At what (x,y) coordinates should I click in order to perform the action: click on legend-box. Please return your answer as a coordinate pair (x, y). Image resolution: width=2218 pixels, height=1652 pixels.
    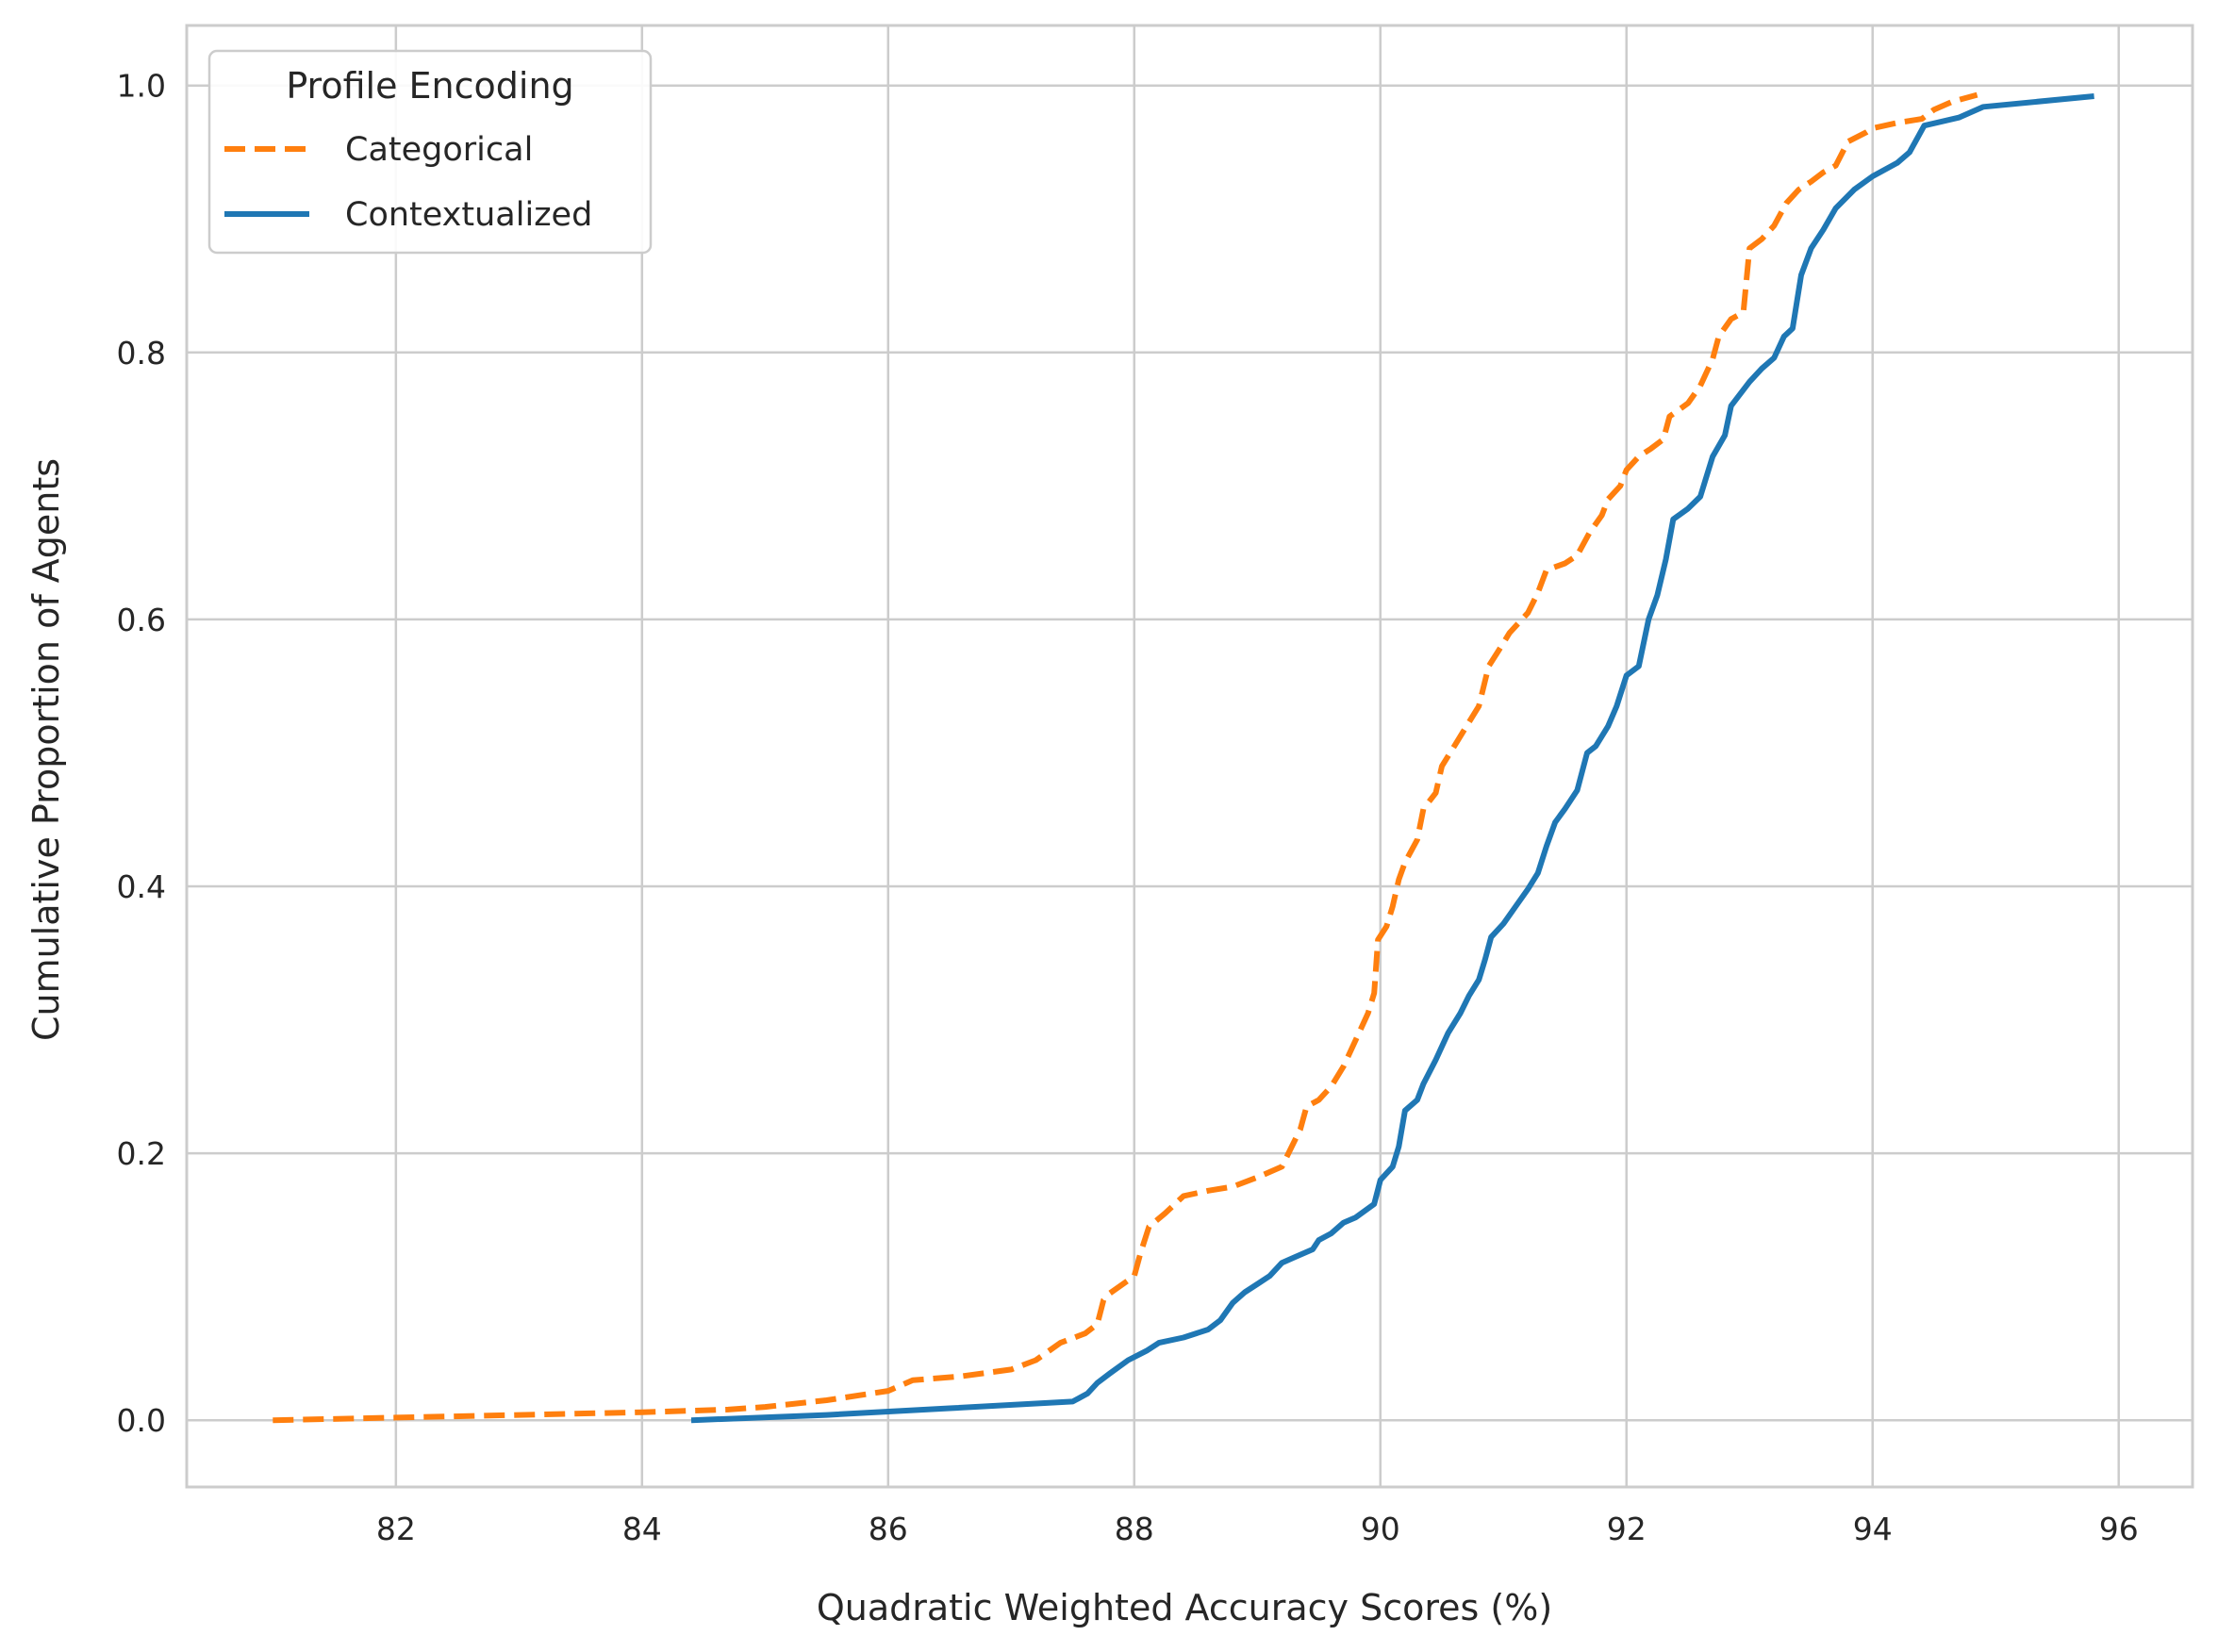
    Looking at the image, I should click on (430, 152).